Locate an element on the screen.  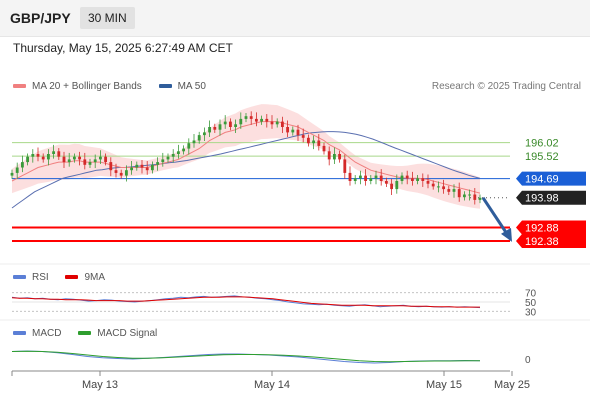
macd-legend: MACD MACD Signal is located at coordinates (92, 333).